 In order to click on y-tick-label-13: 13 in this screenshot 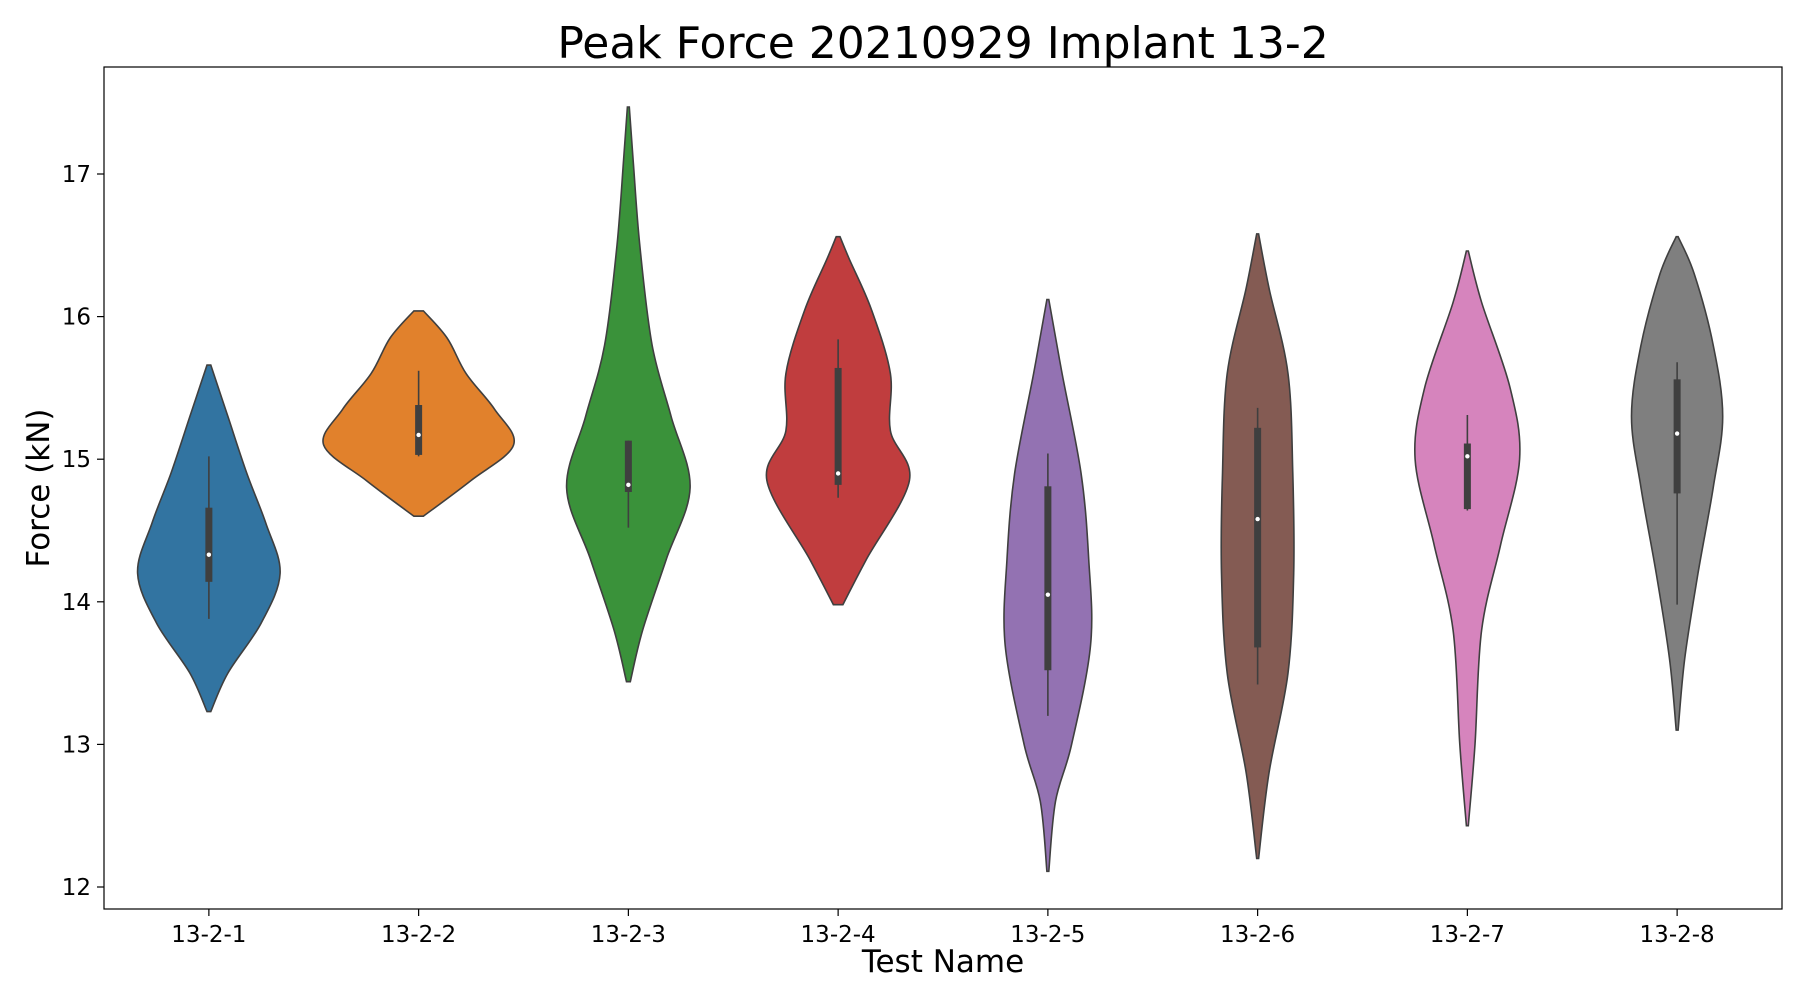, I will do `click(76, 745)`.